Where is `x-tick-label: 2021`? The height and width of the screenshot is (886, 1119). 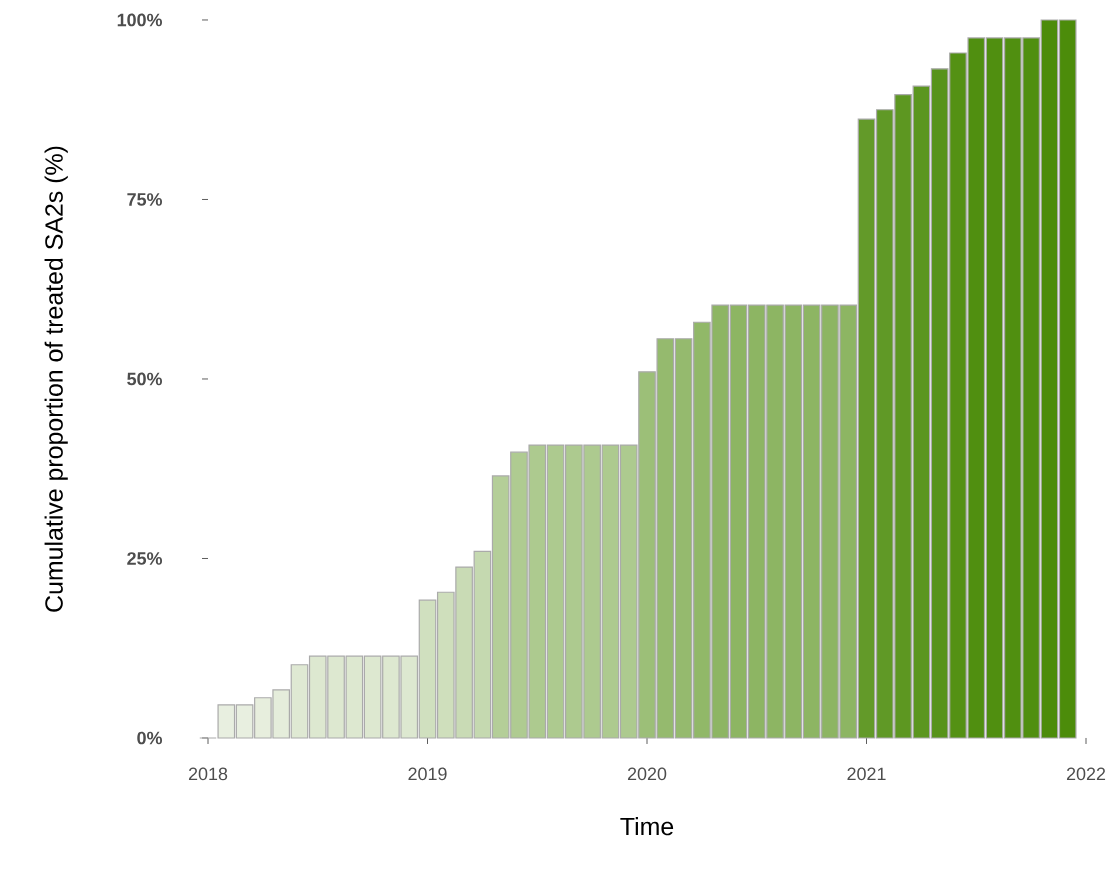
x-tick-label: 2021 is located at coordinates (866, 774).